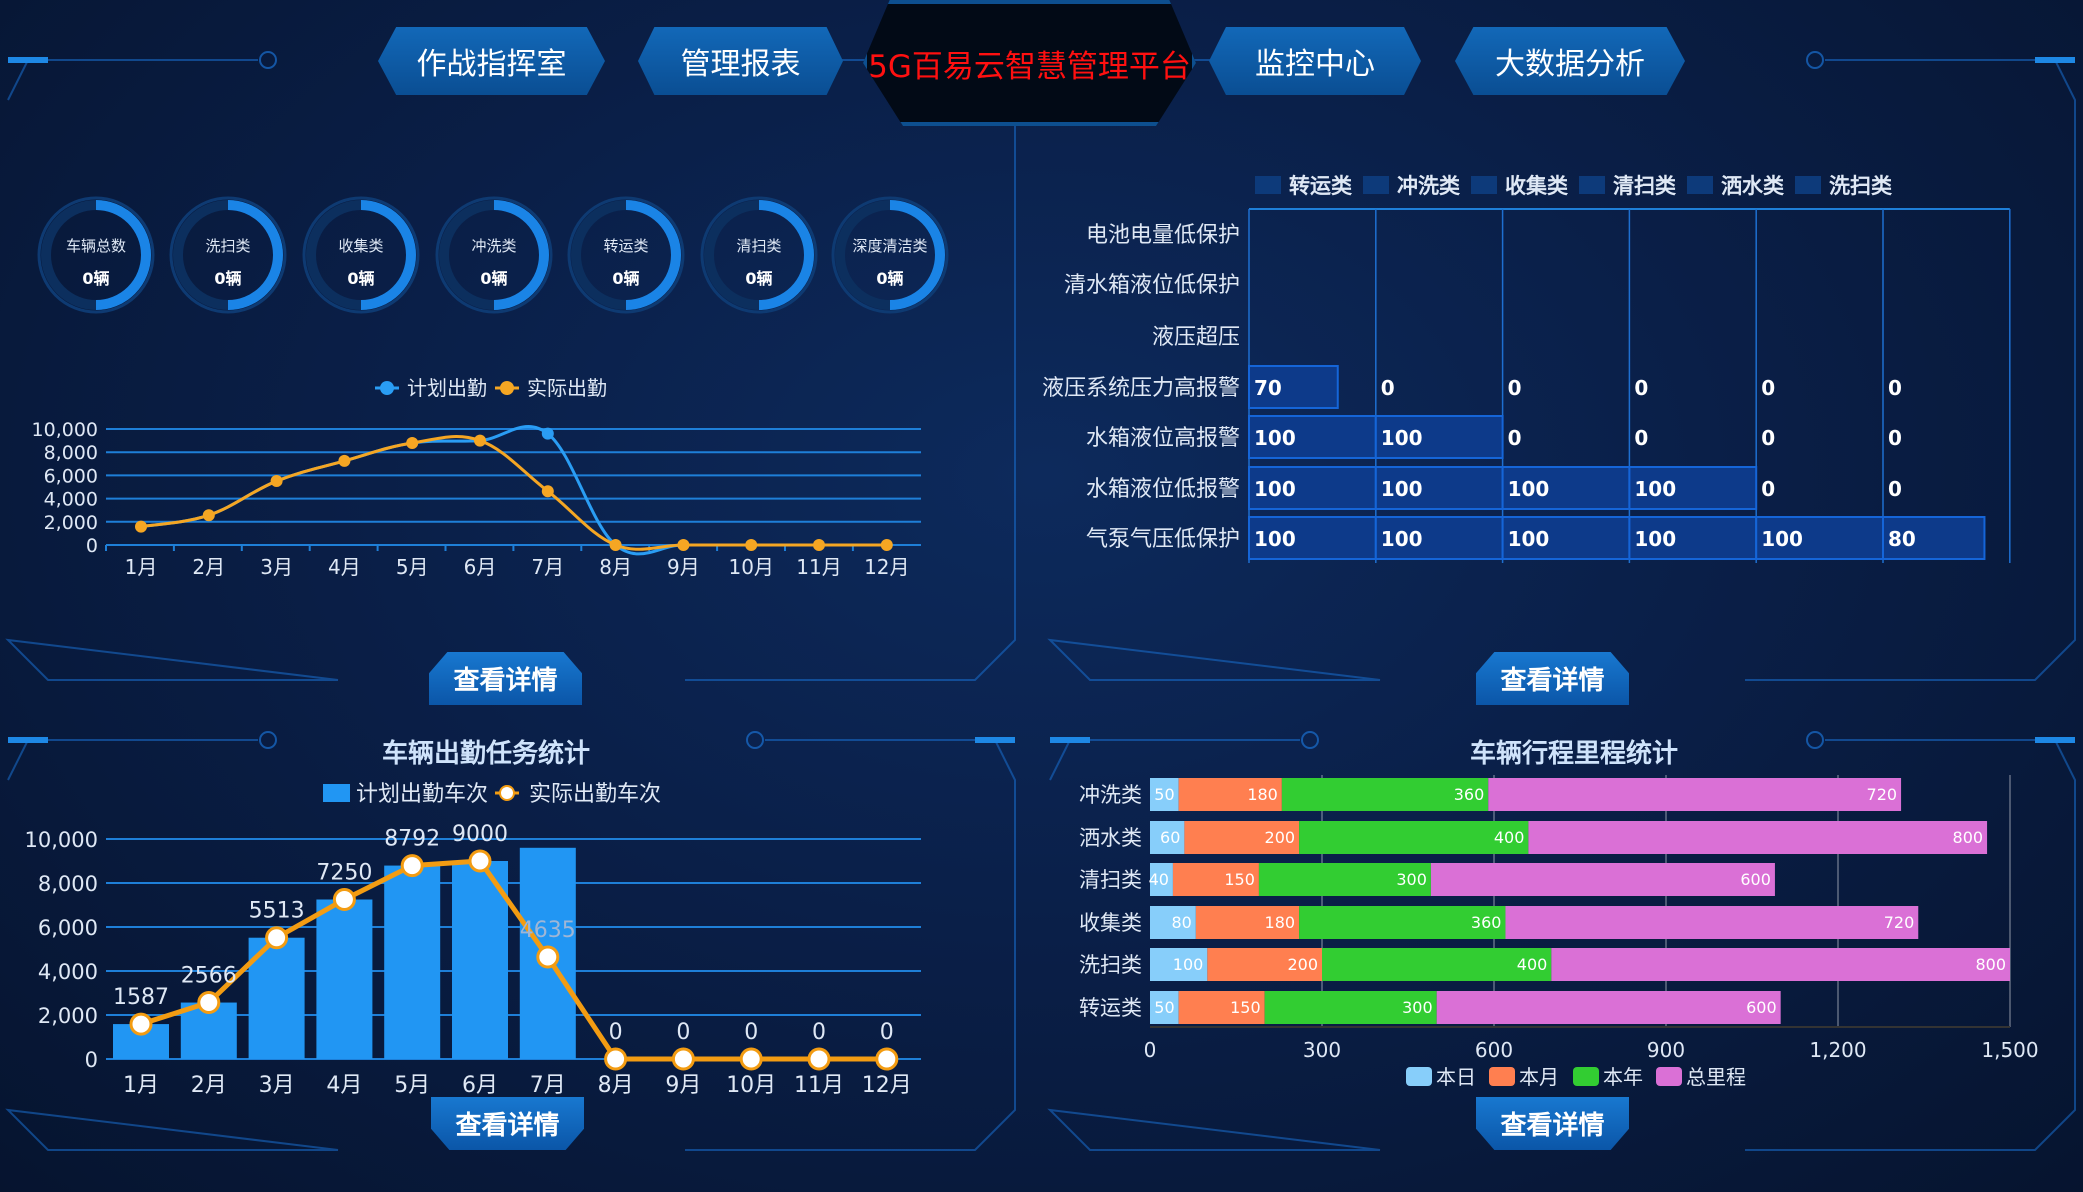  Describe the element at coordinates (1570, 61) in the screenshot. I see `nav-big-data-analysis: 大数据分析` at that location.